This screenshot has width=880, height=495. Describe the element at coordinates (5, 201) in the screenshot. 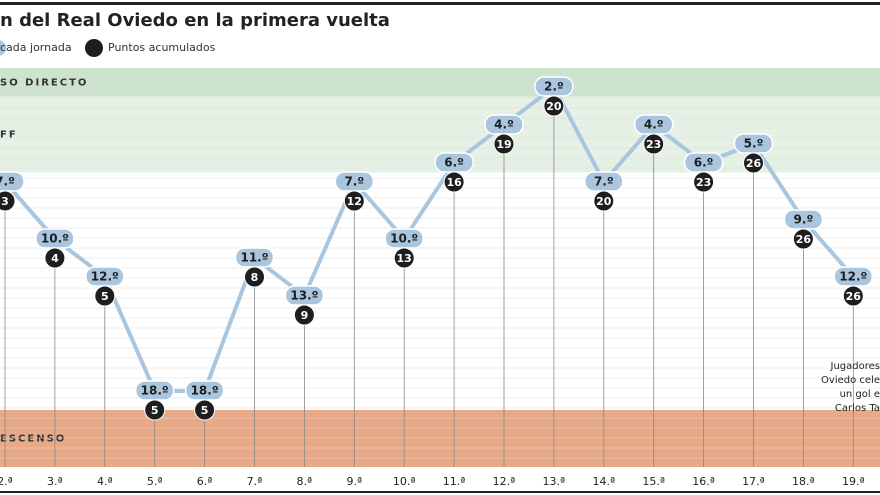

I see `points-label: 3` at that location.